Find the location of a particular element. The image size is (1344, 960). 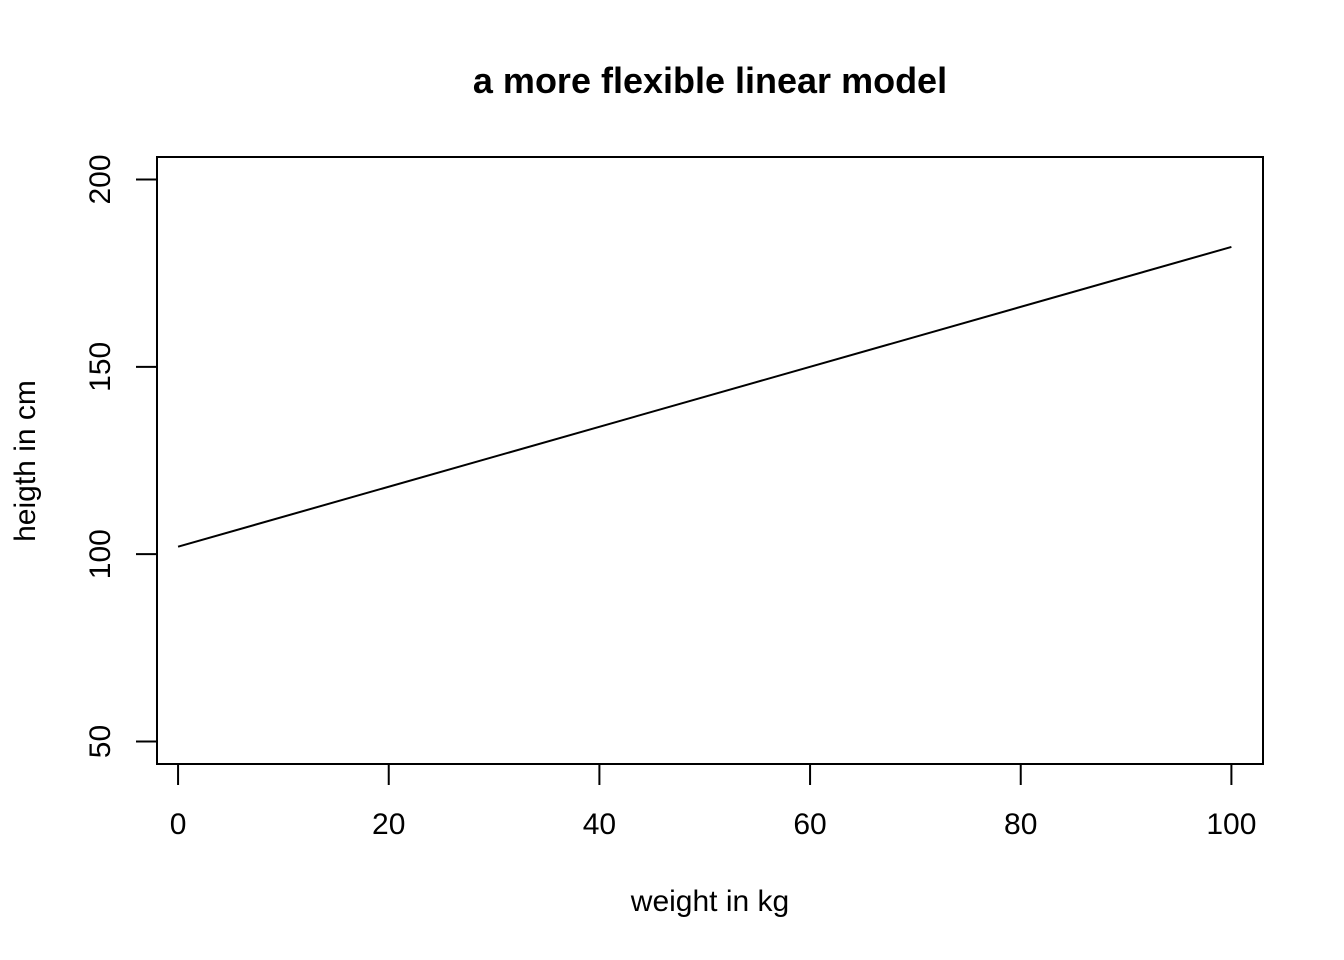

x-tick-label: 0 is located at coordinates (178, 824).